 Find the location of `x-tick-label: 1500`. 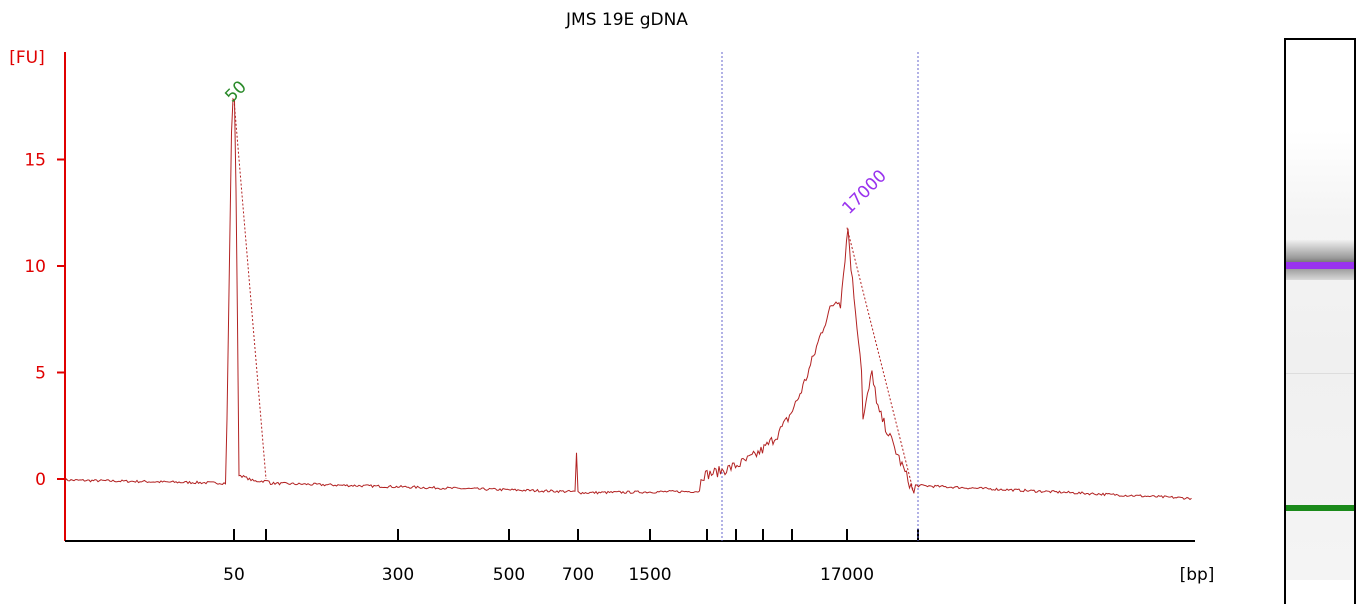

x-tick-label: 1500 is located at coordinates (649, 575).